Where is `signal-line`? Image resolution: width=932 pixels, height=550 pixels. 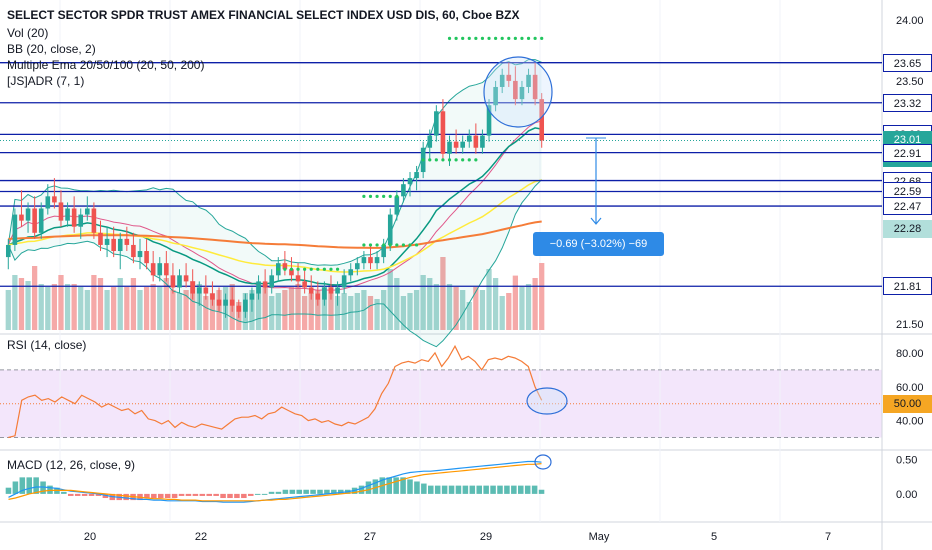 signal-line is located at coordinates (275, 482).